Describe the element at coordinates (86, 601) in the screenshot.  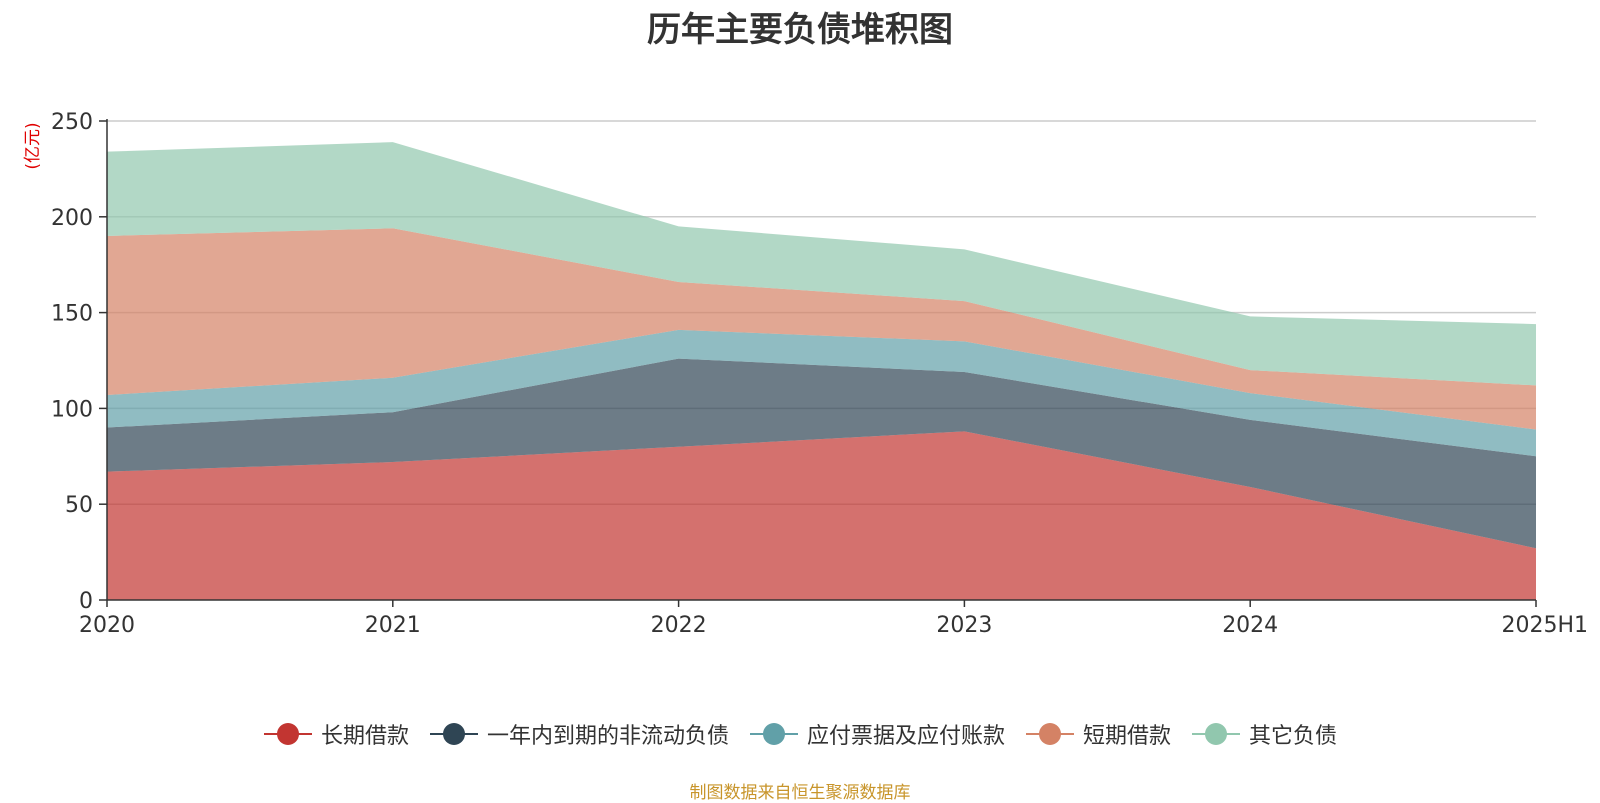
I see `y-tick-label: 0` at that location.